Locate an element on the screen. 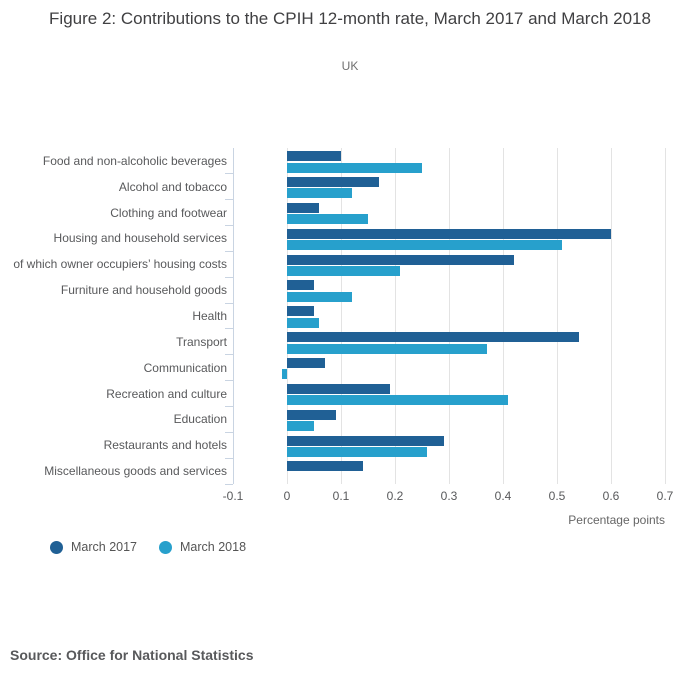 The image size is (700, 682). legend-item-march-2018: March 2018 is located at coordinates (202, 547).